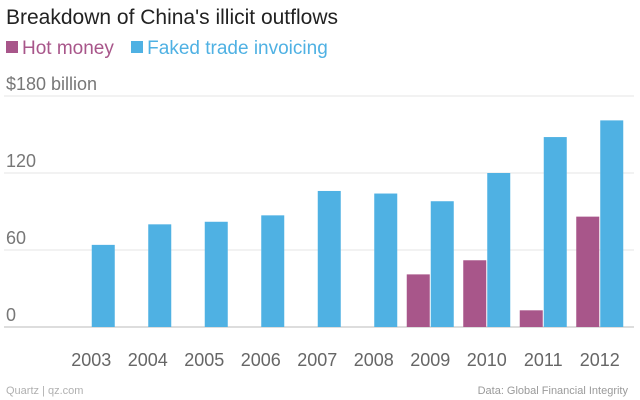 The width and height of the screenshot is (640, 400). What do you see at coordinates (555, 232) in the screenshot?
I see `bar-faked-trade-invoicing-2011` at bounding box center [555, 232].